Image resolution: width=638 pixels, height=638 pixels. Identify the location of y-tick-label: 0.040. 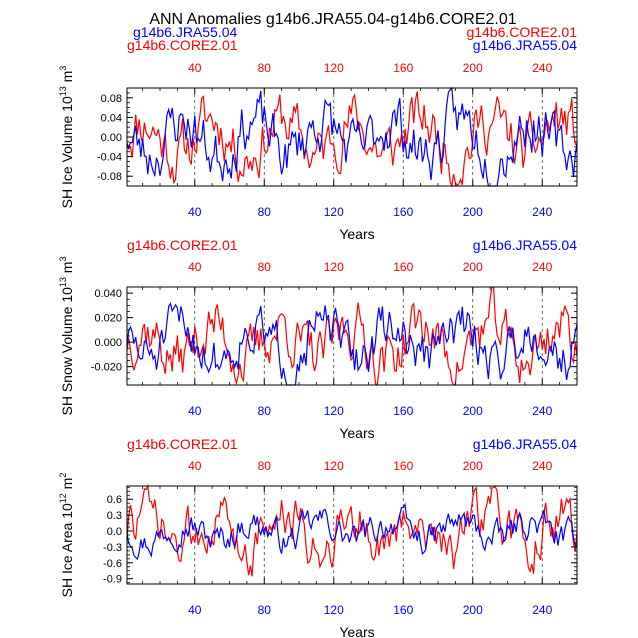
(108, 294).